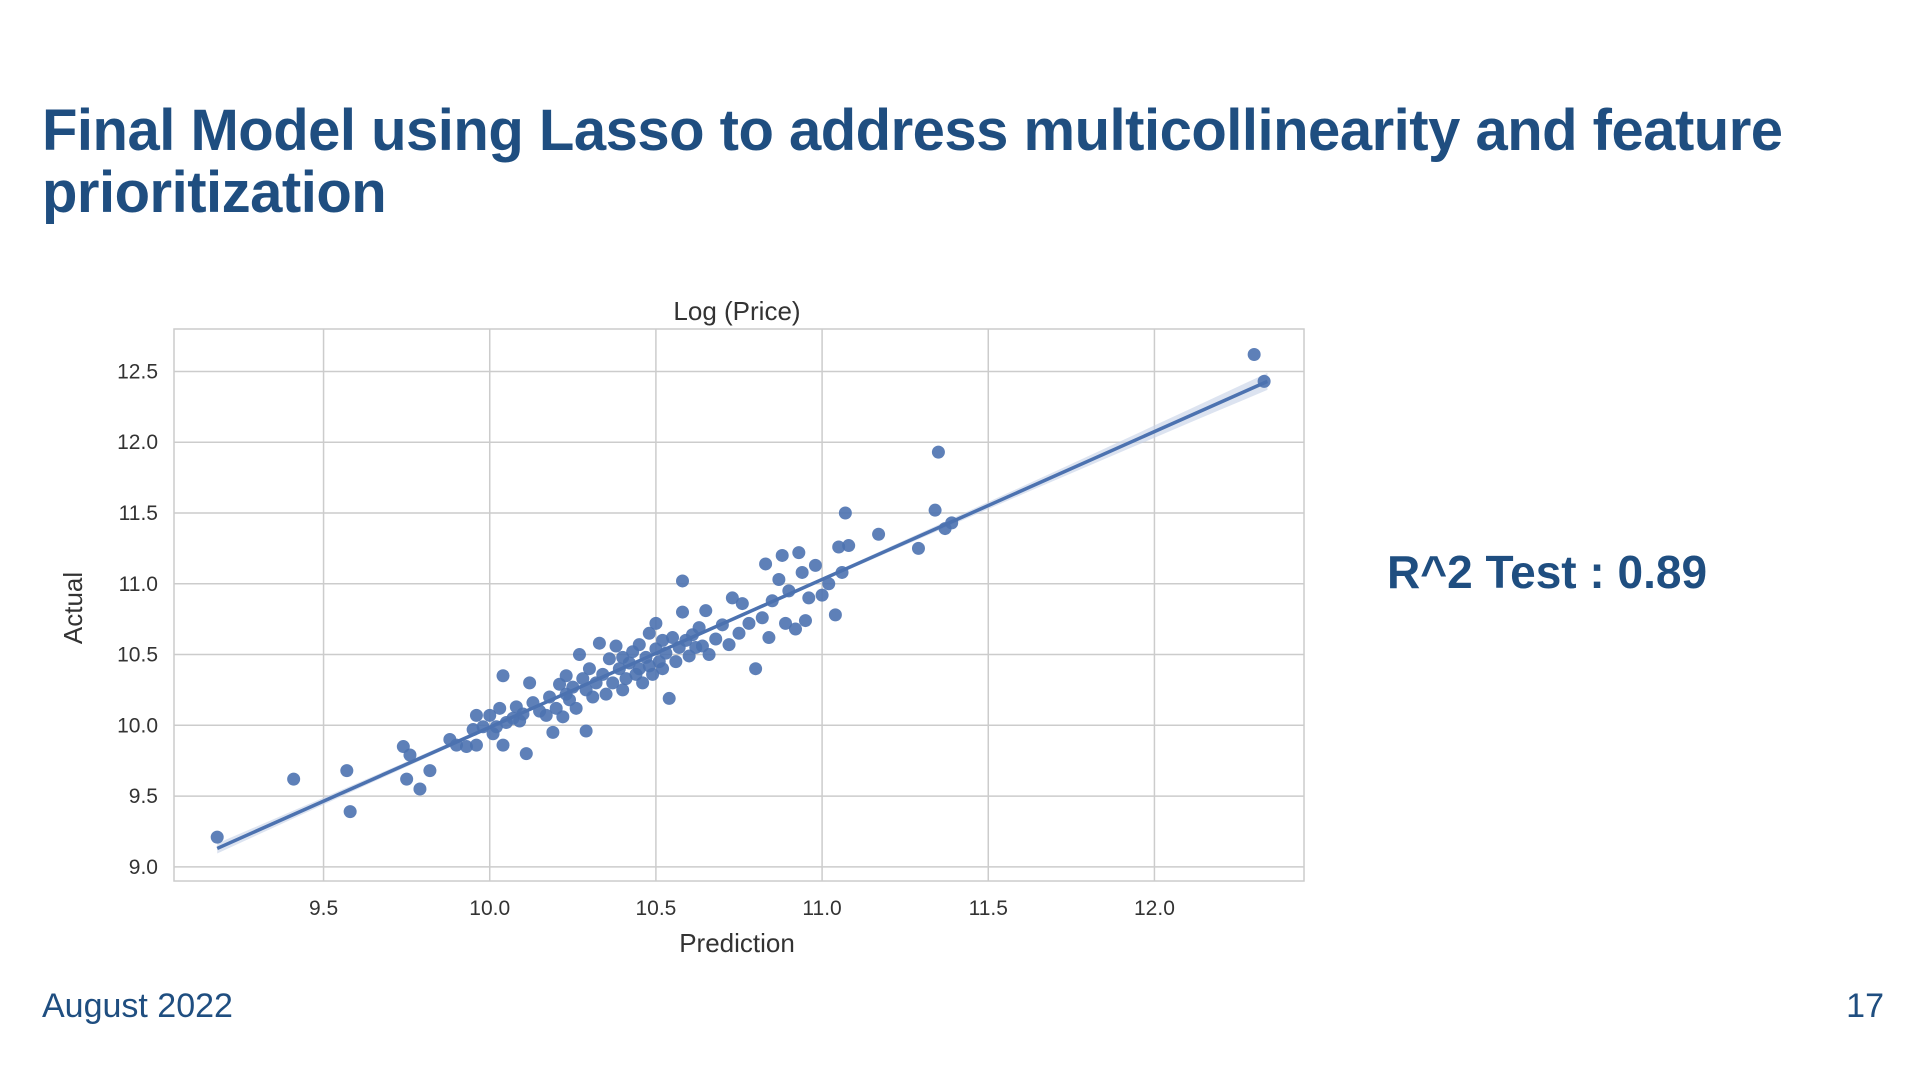 This screenshot has height=1080, width=1920. What do you see at coordinates (137, 442) in the screenshot?
I see `y-tick-label: 12.0` at bounding box center [137, 442].